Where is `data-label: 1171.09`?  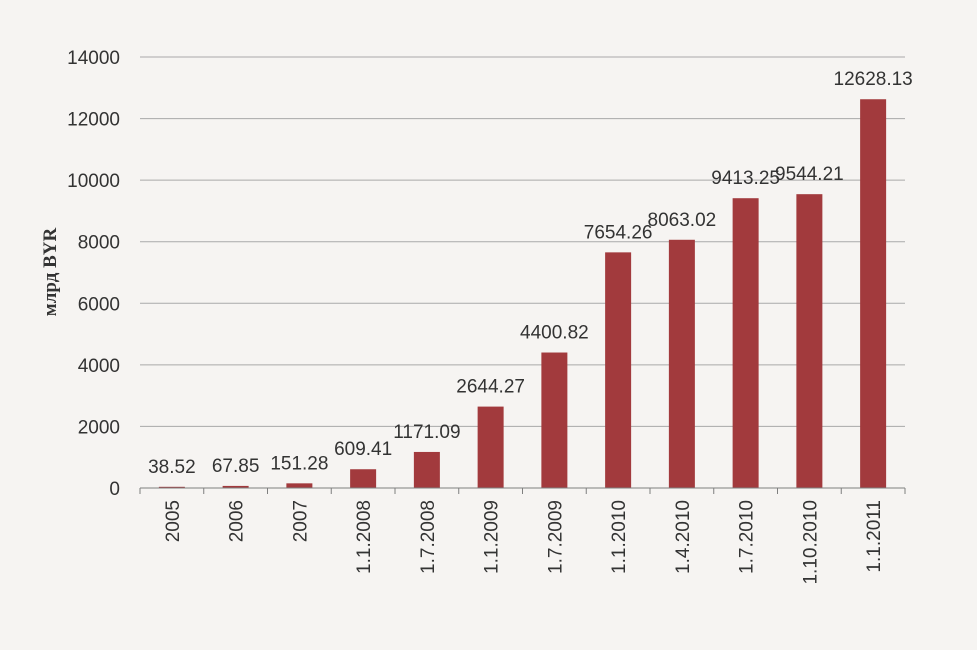
data-label: 1171.09 is located at coordinates (426, 432).